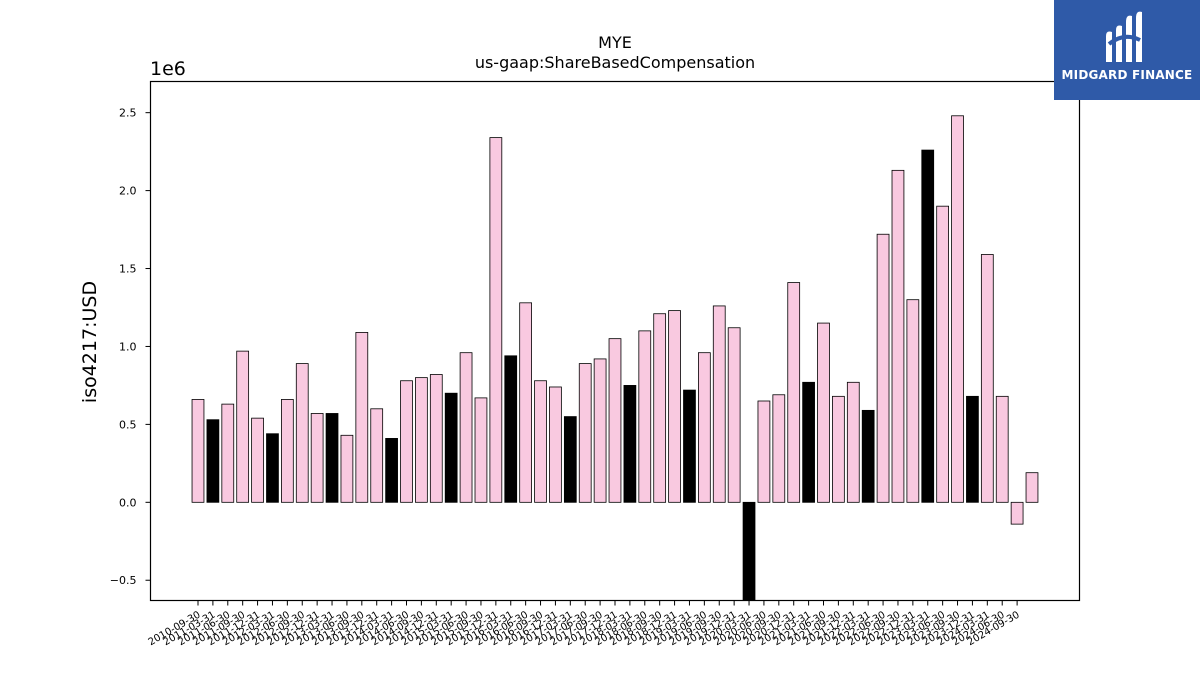 Image resolution: width=1200 pixels, height=675 pixels. What do you see at coordinates (1124, 37) in the screenshot?
I see `logo-mark-icon` at bounding box center [1124, 37].